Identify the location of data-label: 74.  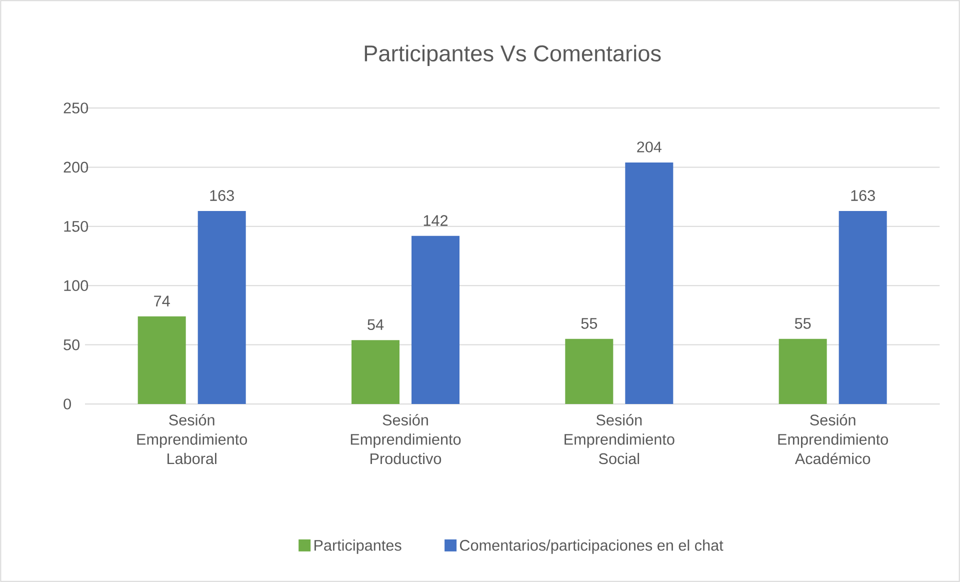
(162, 301).